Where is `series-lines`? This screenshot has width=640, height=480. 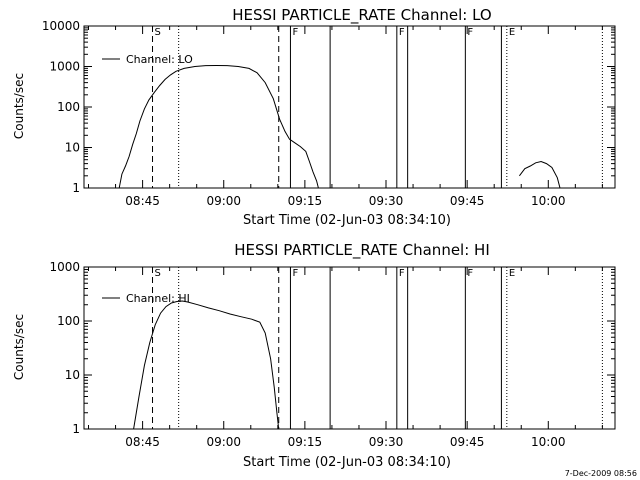
series-lines is located at coordinates (206, 365).